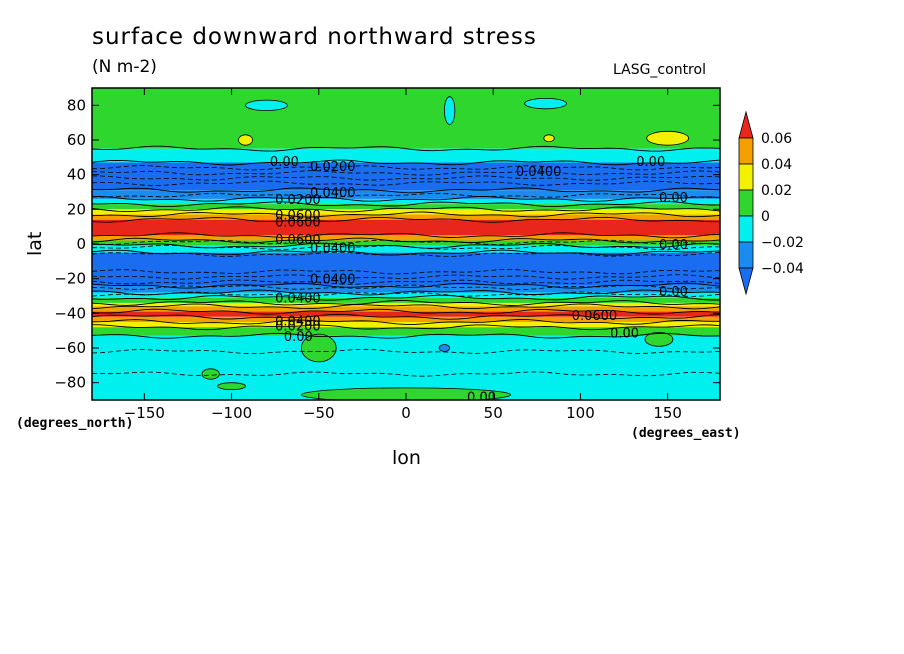 Image resolution: width=904 pixels, height=654 pixels. Describe the element at coordinates (298, 200) in the screenshot. I see `contour-label-5: 0.0200` at that location.